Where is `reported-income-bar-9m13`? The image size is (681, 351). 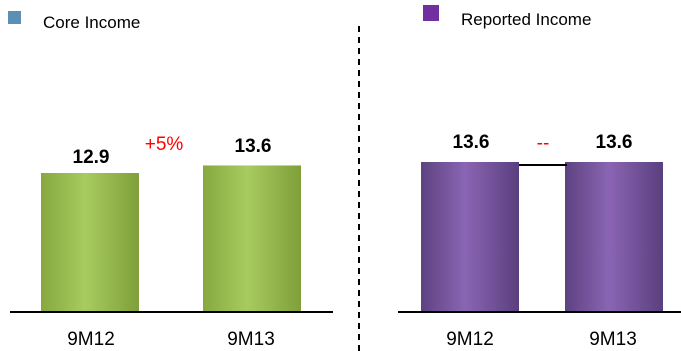
reported-income-bar-9m13 is located at coordinates (614, 237).